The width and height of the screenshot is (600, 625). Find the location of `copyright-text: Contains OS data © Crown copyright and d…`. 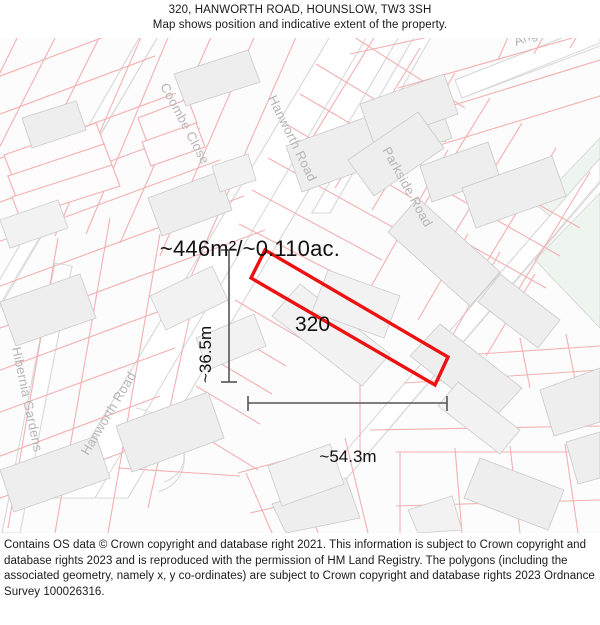

copyright-text: Contains OS data © Crown copyright and d… is located at coordinates (299, 568).